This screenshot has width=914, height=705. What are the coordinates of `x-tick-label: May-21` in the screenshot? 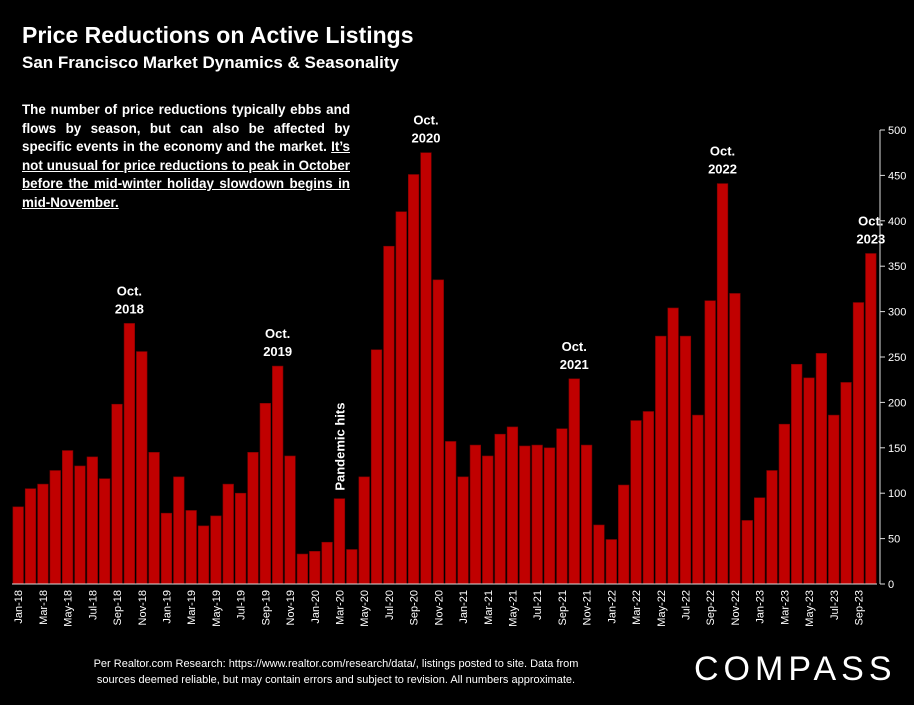 It's located at (513, 608).